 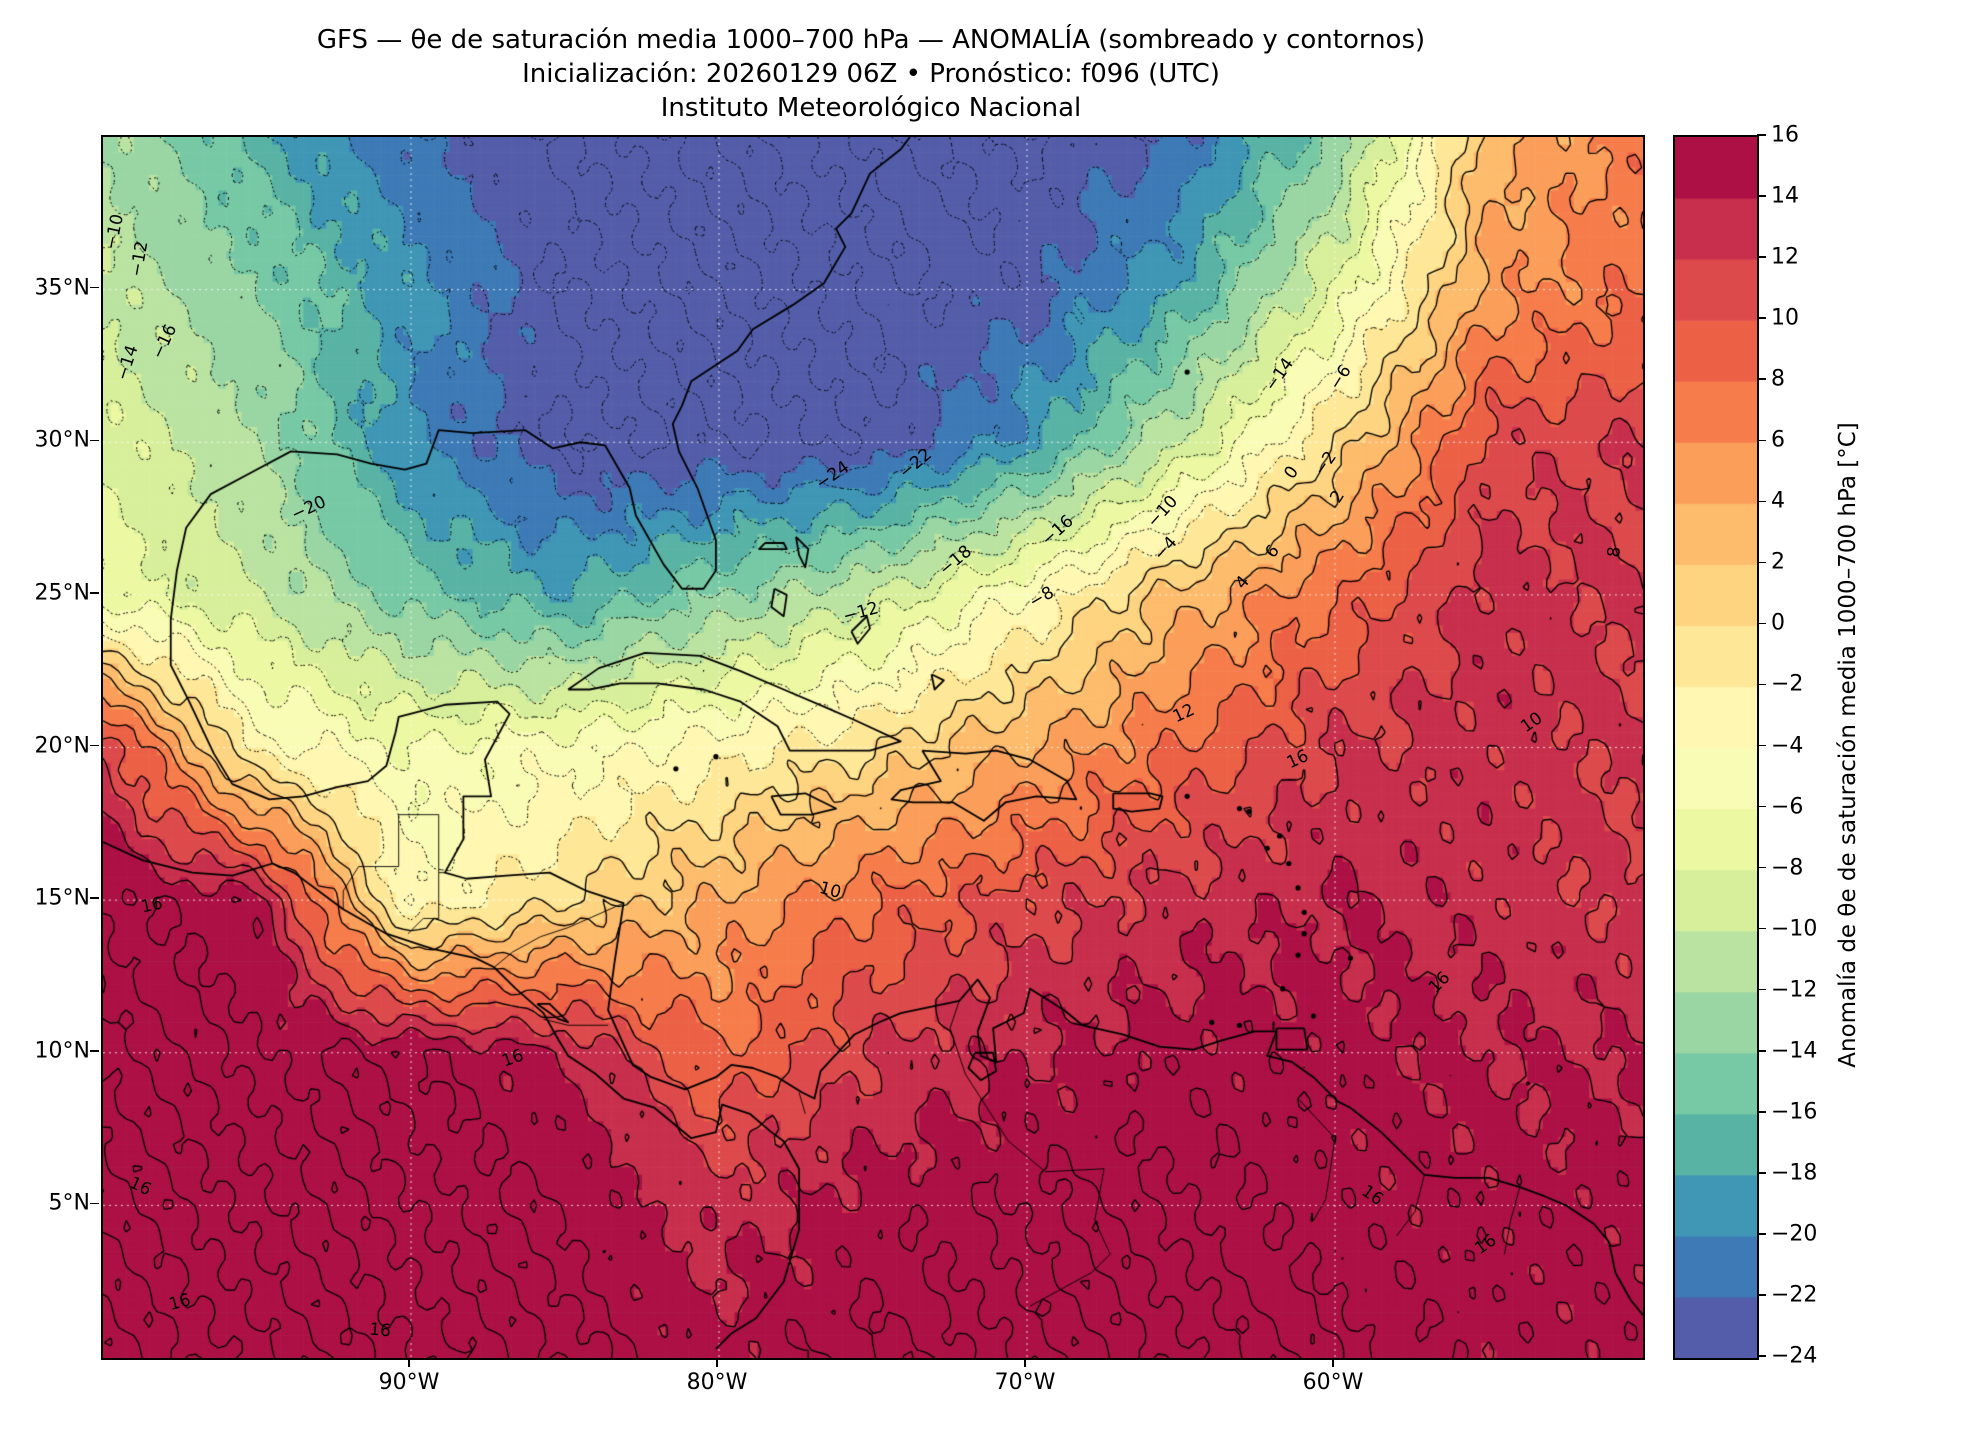 What do you see at coordinates (1778, 440) in the screenshot?
I see `colorbar-tick-label: 6` at bounding box center [1778, 440].